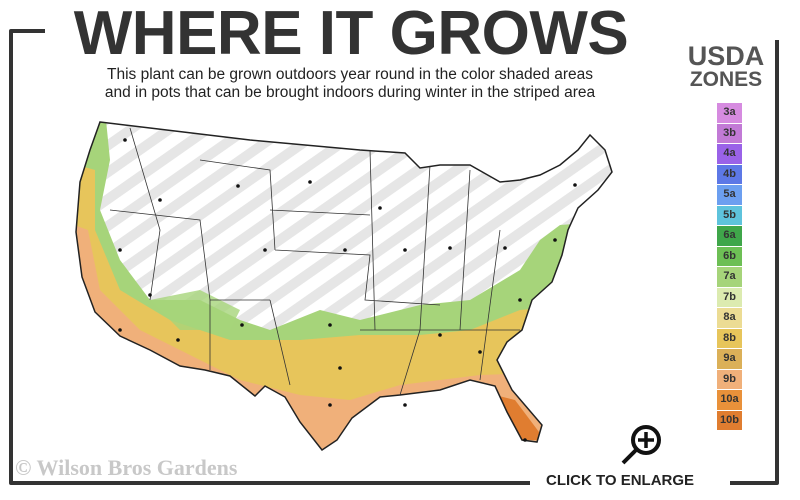  I want to click on zone-legend: 3a 3b 4a 4b 5a 5b 6a 6b 7a 7b 8a 8b 9a 9b 10a 10b, so click(729, 267).